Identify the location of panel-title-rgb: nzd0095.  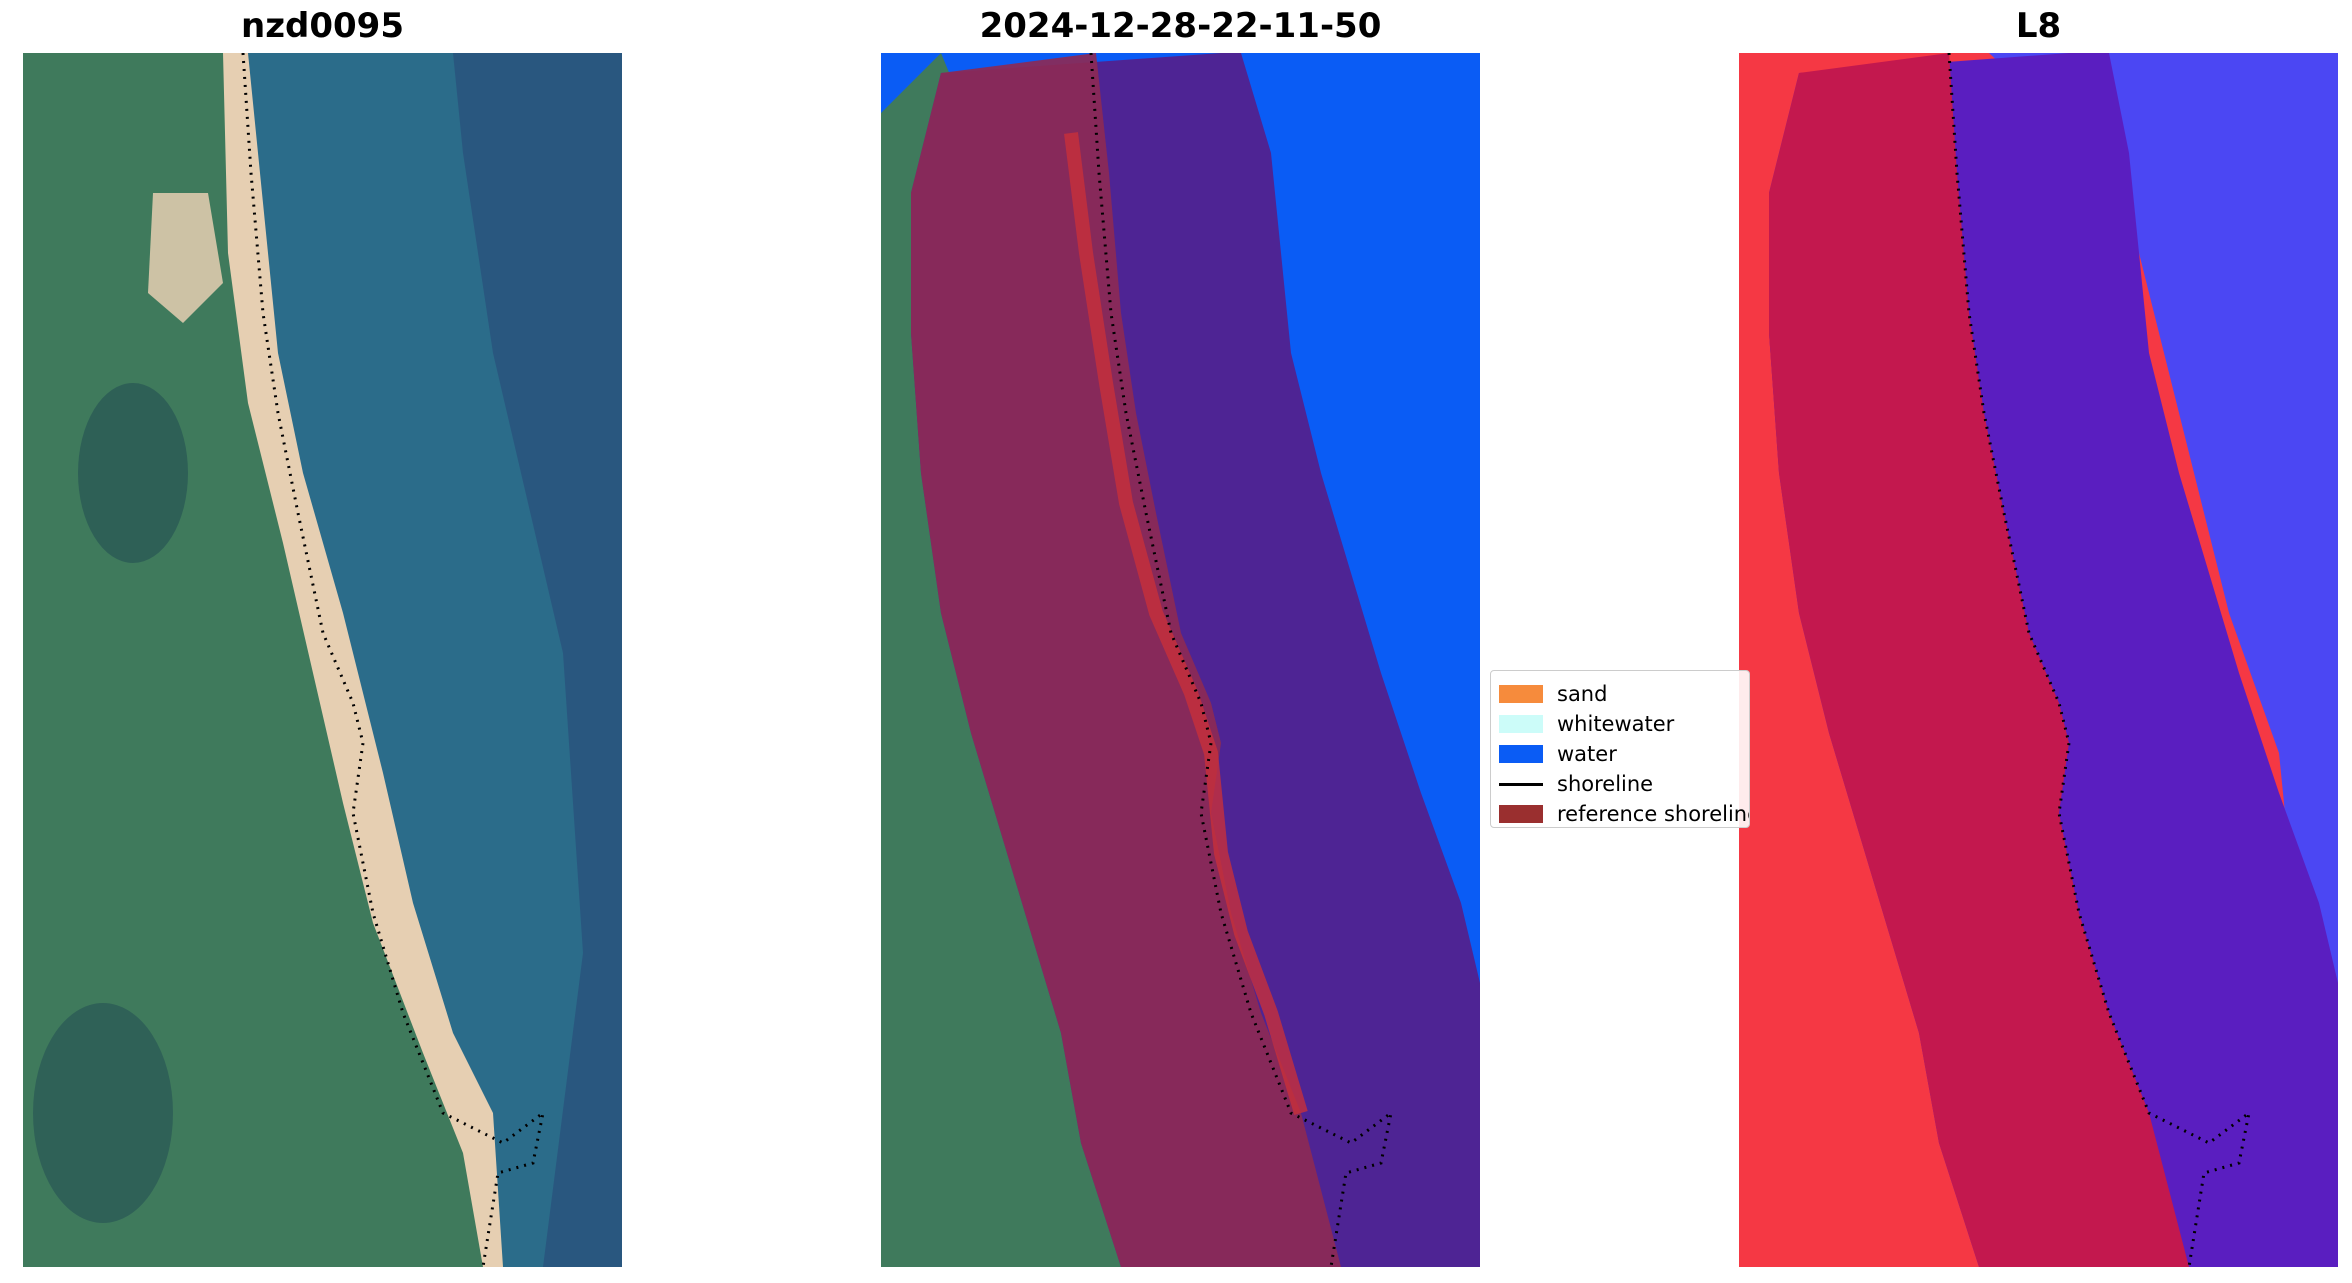
(322, 26).